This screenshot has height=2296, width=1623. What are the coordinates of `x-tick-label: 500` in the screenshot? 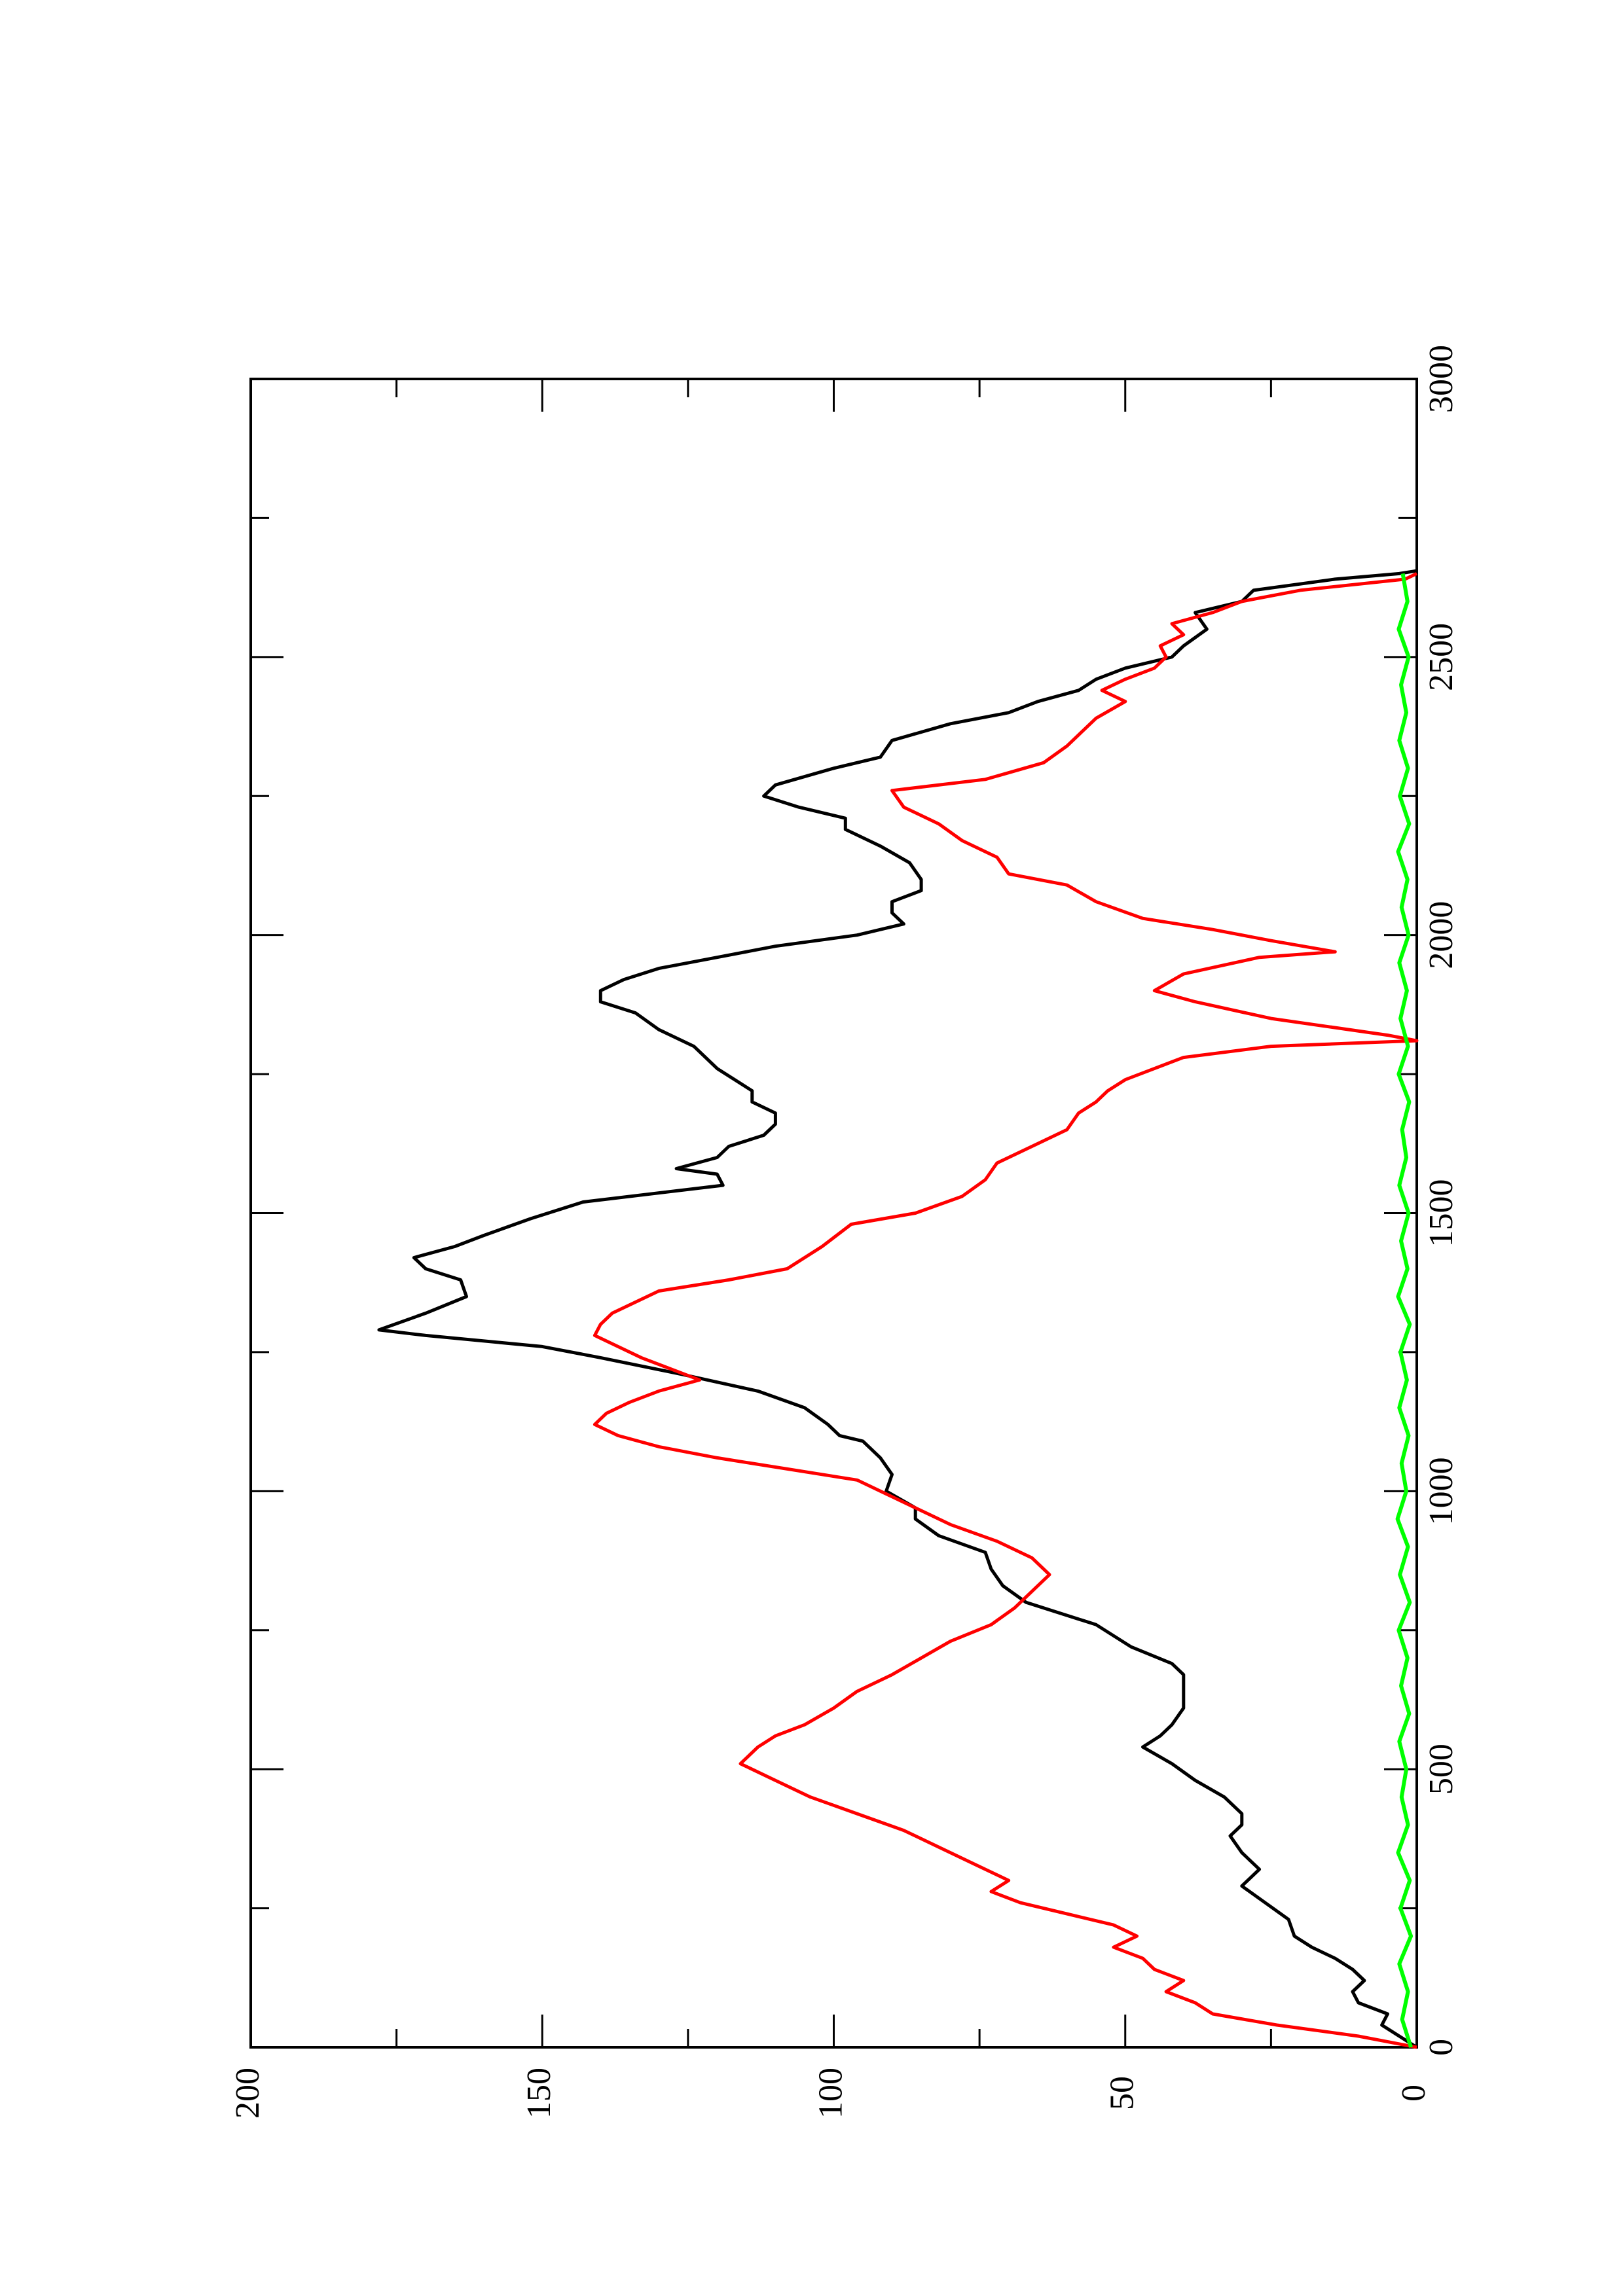 It's located at (1441, 1769).